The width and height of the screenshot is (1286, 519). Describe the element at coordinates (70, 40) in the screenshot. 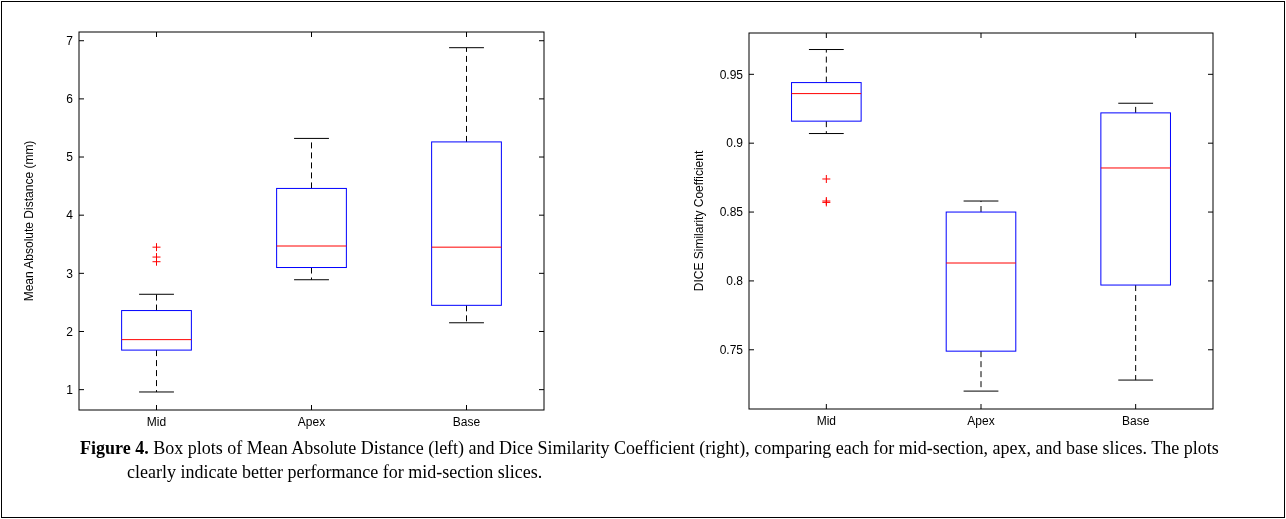

I see `y-tick-label: 7` at that location.